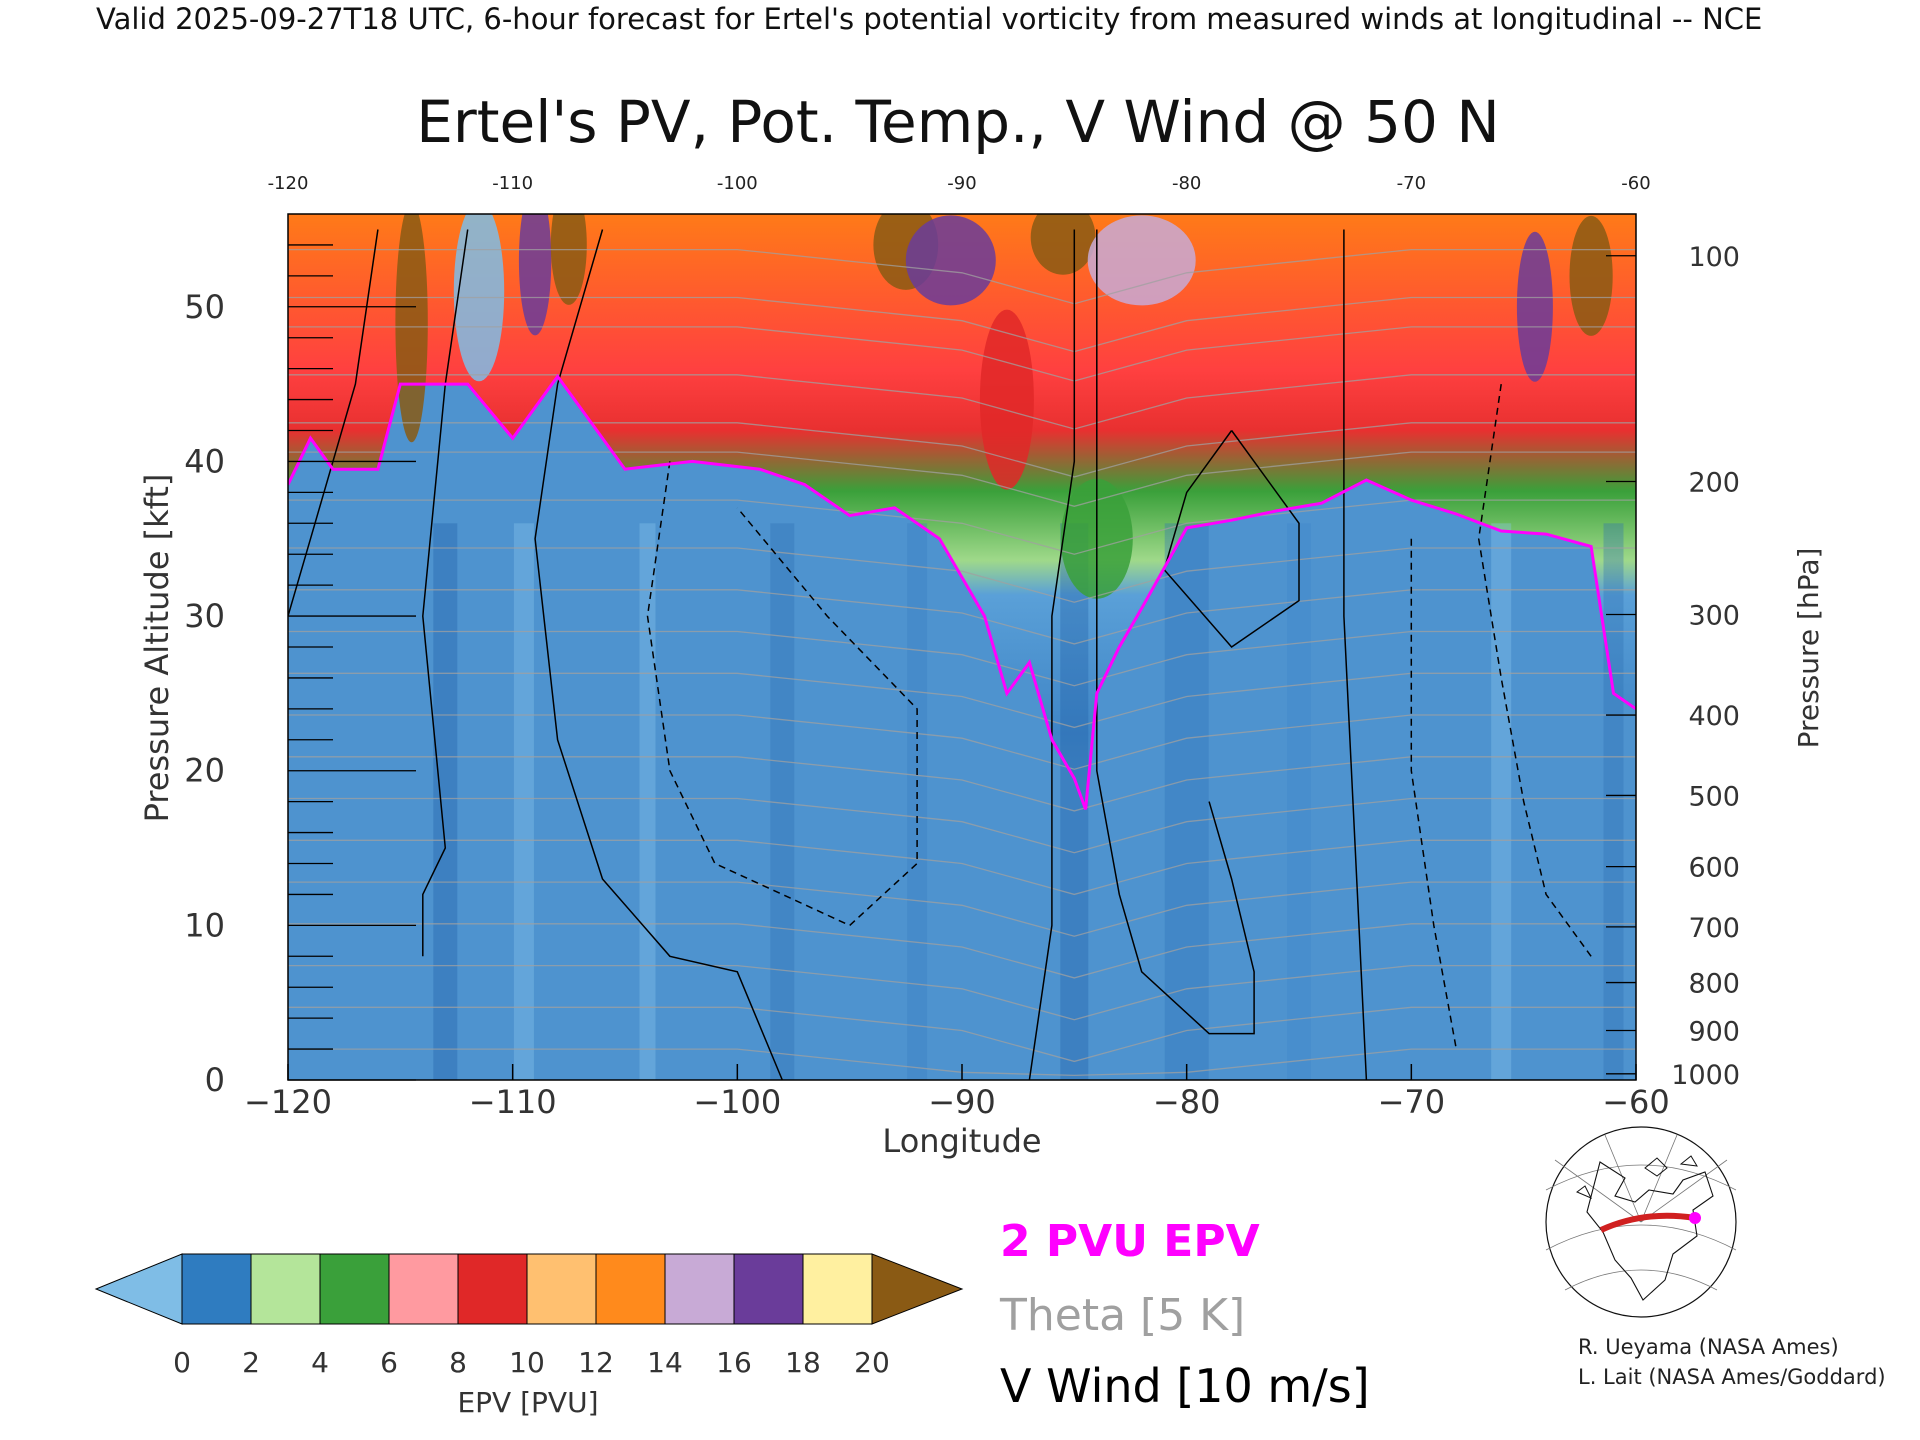  What do you see at coordinates (737, 183) in the screenshot?
I see `x-top-tick-label: -100` at bounding box center [737, 183].